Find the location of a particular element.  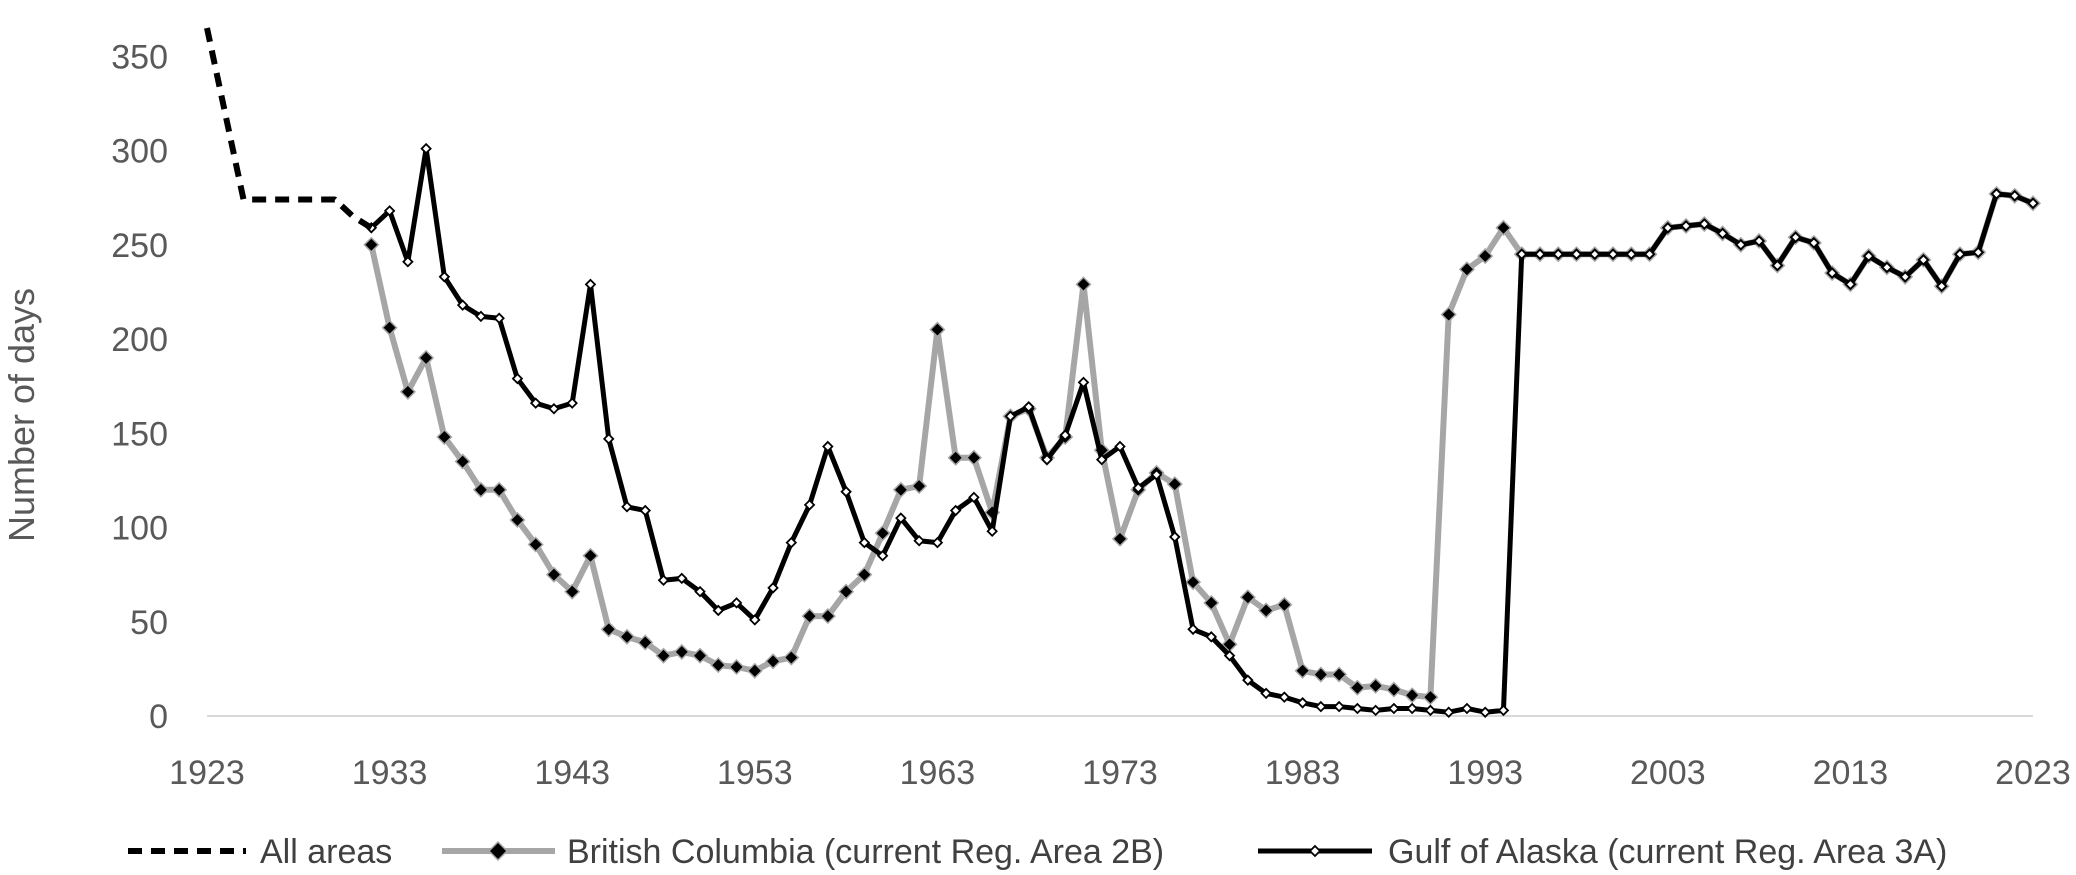

x-tick-label: 1943 is located at coordinates (572, 773).